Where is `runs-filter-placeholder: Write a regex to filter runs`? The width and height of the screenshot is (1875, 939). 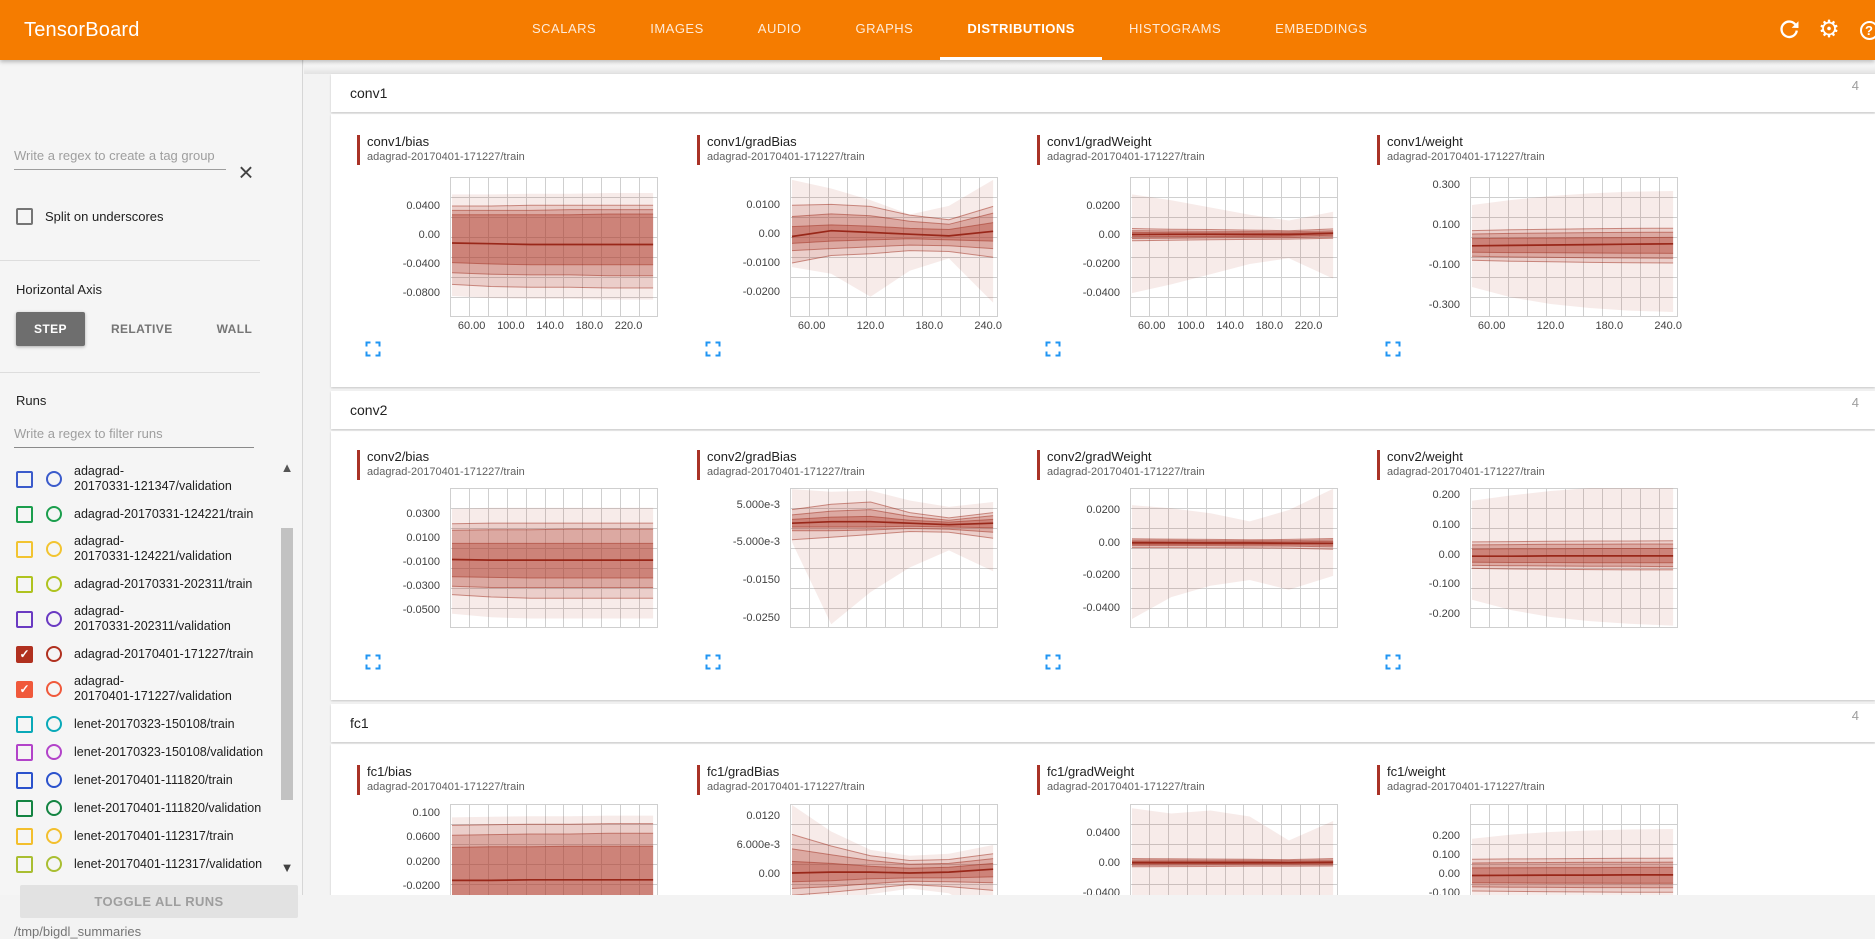 runs-filter-placeholder: Write a regex to filter runs is located at coordinates (88, 433).